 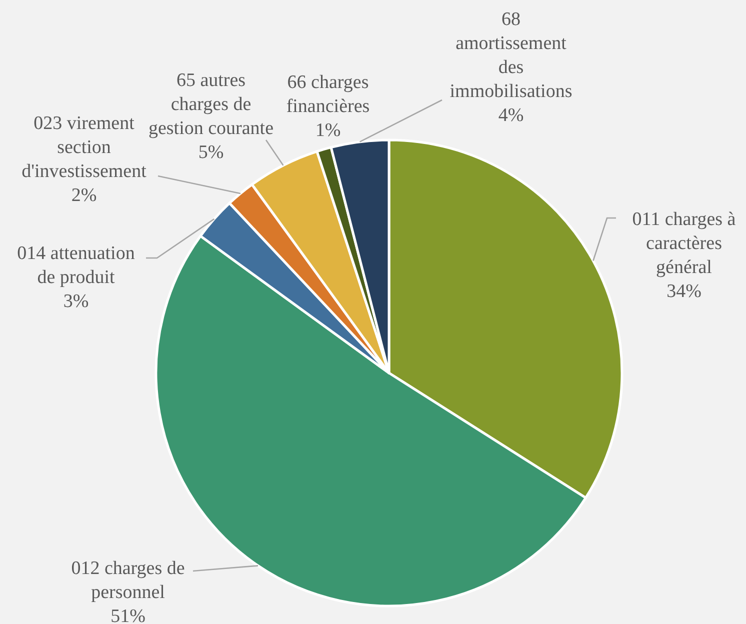 What do you see at coordinates (211, 152) in the screenshot?
I see `data-label: 5%` at bounding box center [211, 152].